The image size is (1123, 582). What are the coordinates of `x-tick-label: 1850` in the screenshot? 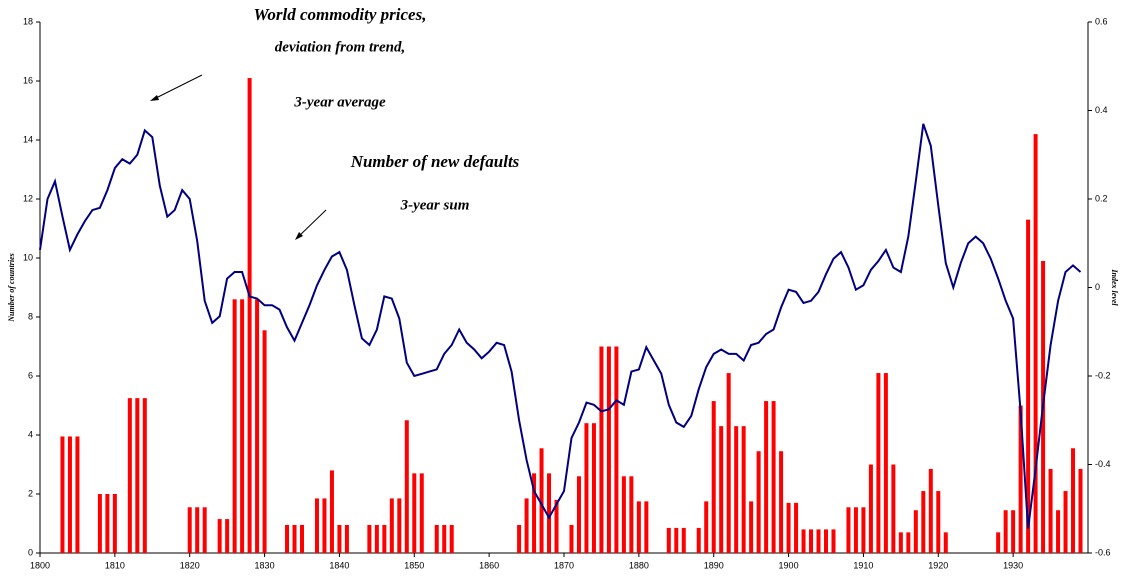 It's located at (414, 565).